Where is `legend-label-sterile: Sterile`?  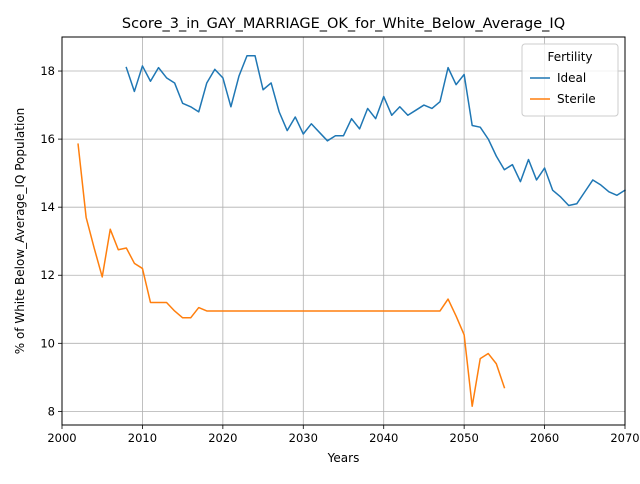
legend-label-sterile: Sterile is located at coordinates (576, 99).